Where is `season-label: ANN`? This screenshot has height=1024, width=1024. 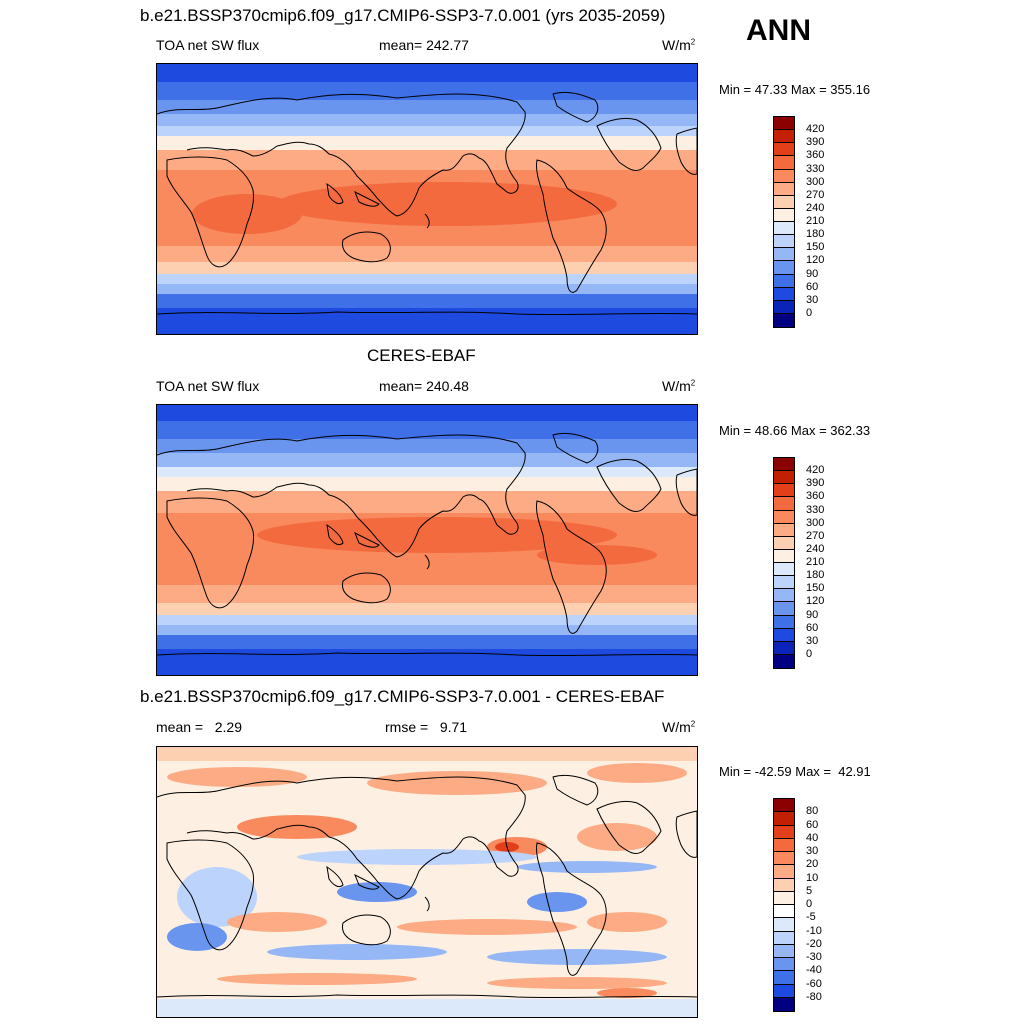 season-label: ANN is located at coordinates (778, 30).